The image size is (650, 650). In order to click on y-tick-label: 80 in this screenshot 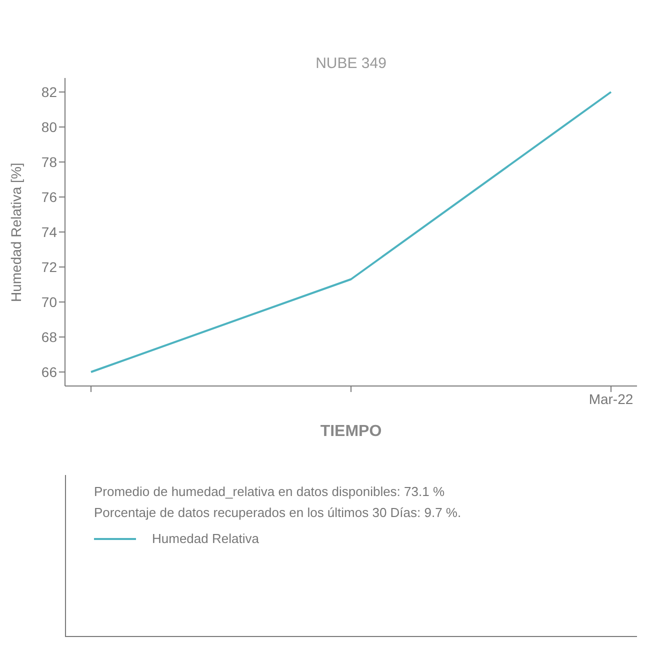, I will do `click(49, 126)`.